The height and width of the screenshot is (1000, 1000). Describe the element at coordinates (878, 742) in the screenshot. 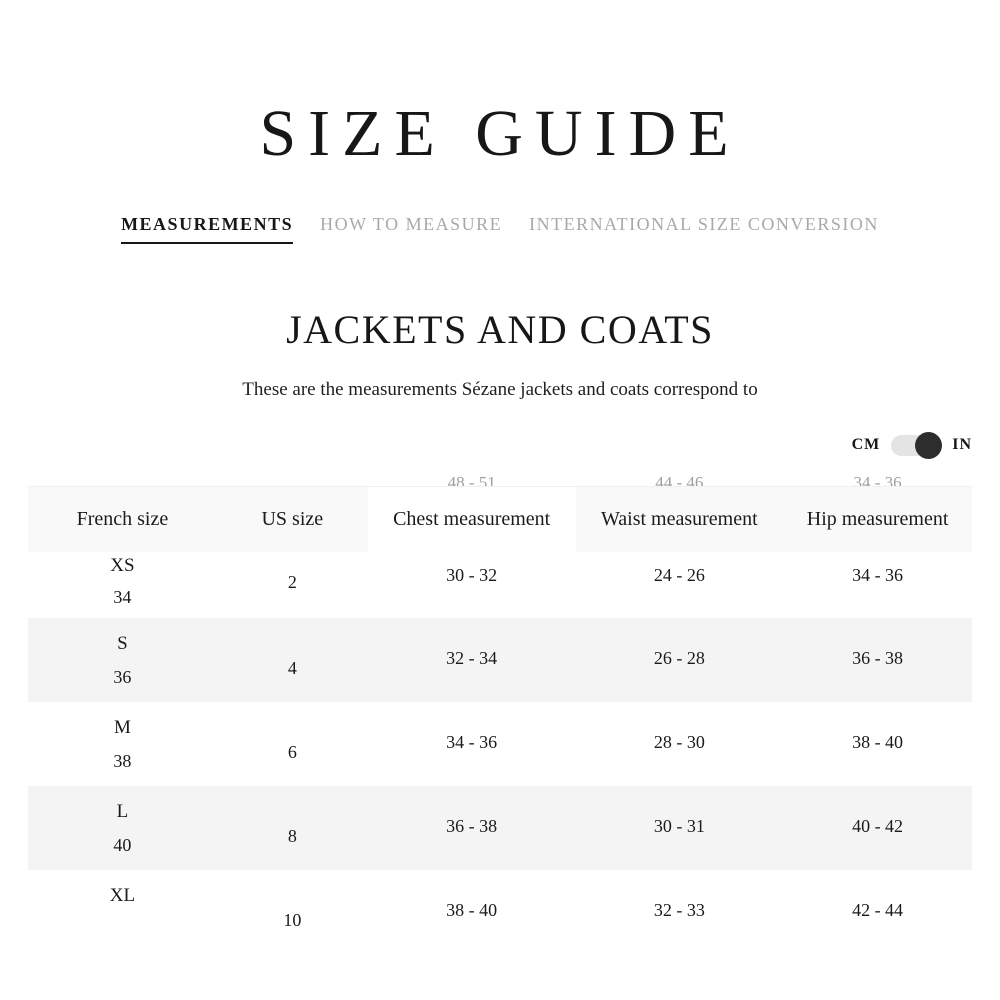

I see `hip-cell: 38 - 40` at that location.